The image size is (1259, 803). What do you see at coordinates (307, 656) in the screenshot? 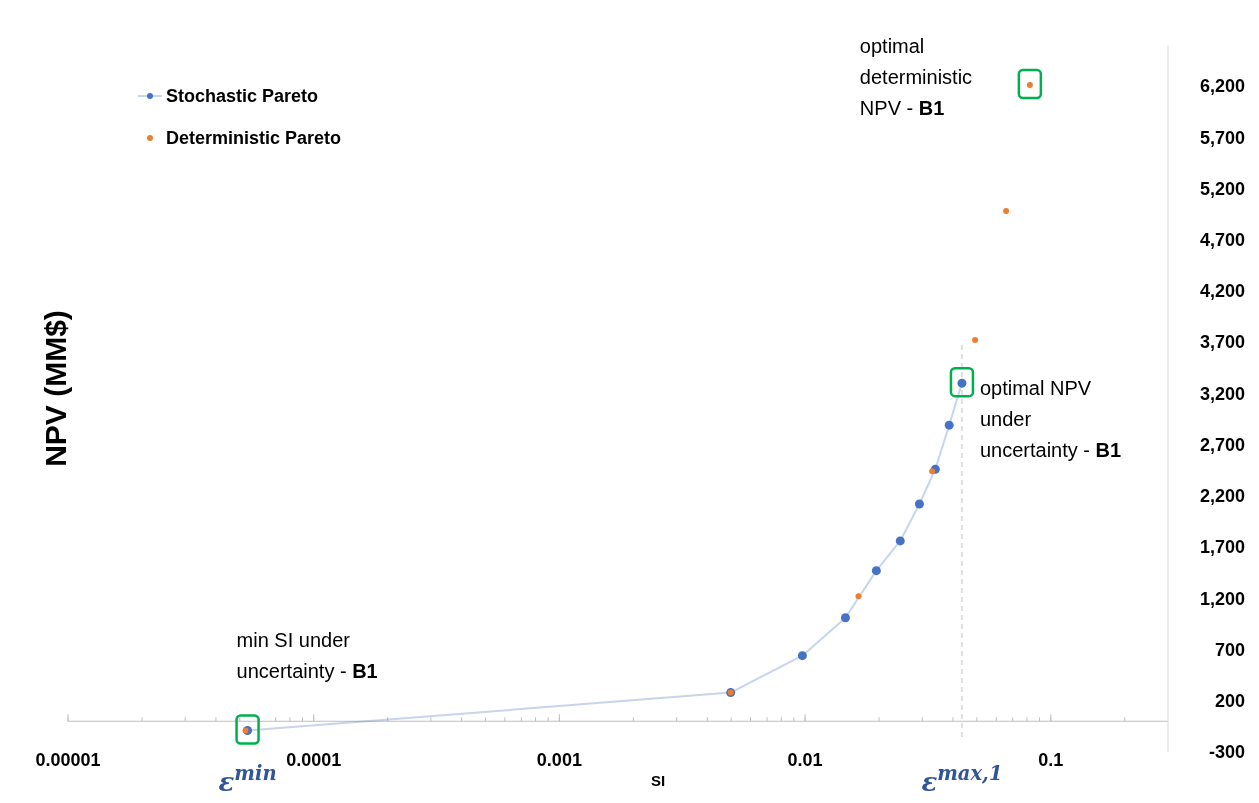
I see `annotation: min SI under uncertainty - B1` at bounding box center [307, 656].